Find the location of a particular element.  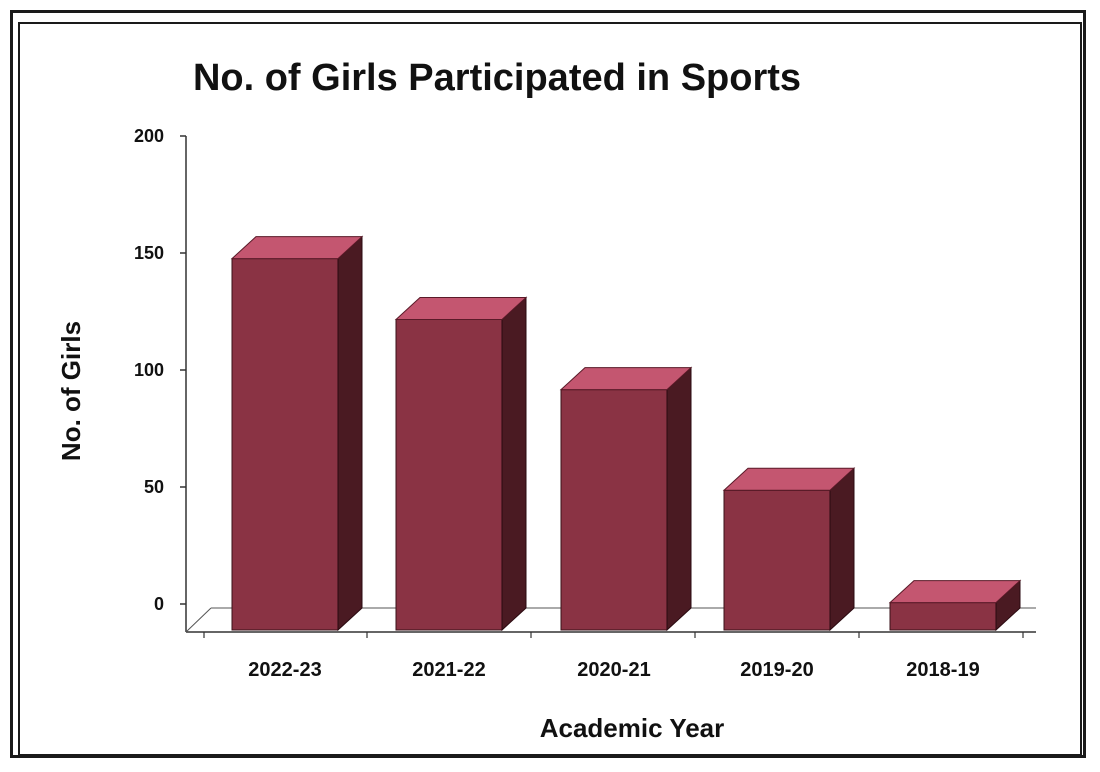

x-tick-label: 2020-21 is located at coordinates (613, 670).